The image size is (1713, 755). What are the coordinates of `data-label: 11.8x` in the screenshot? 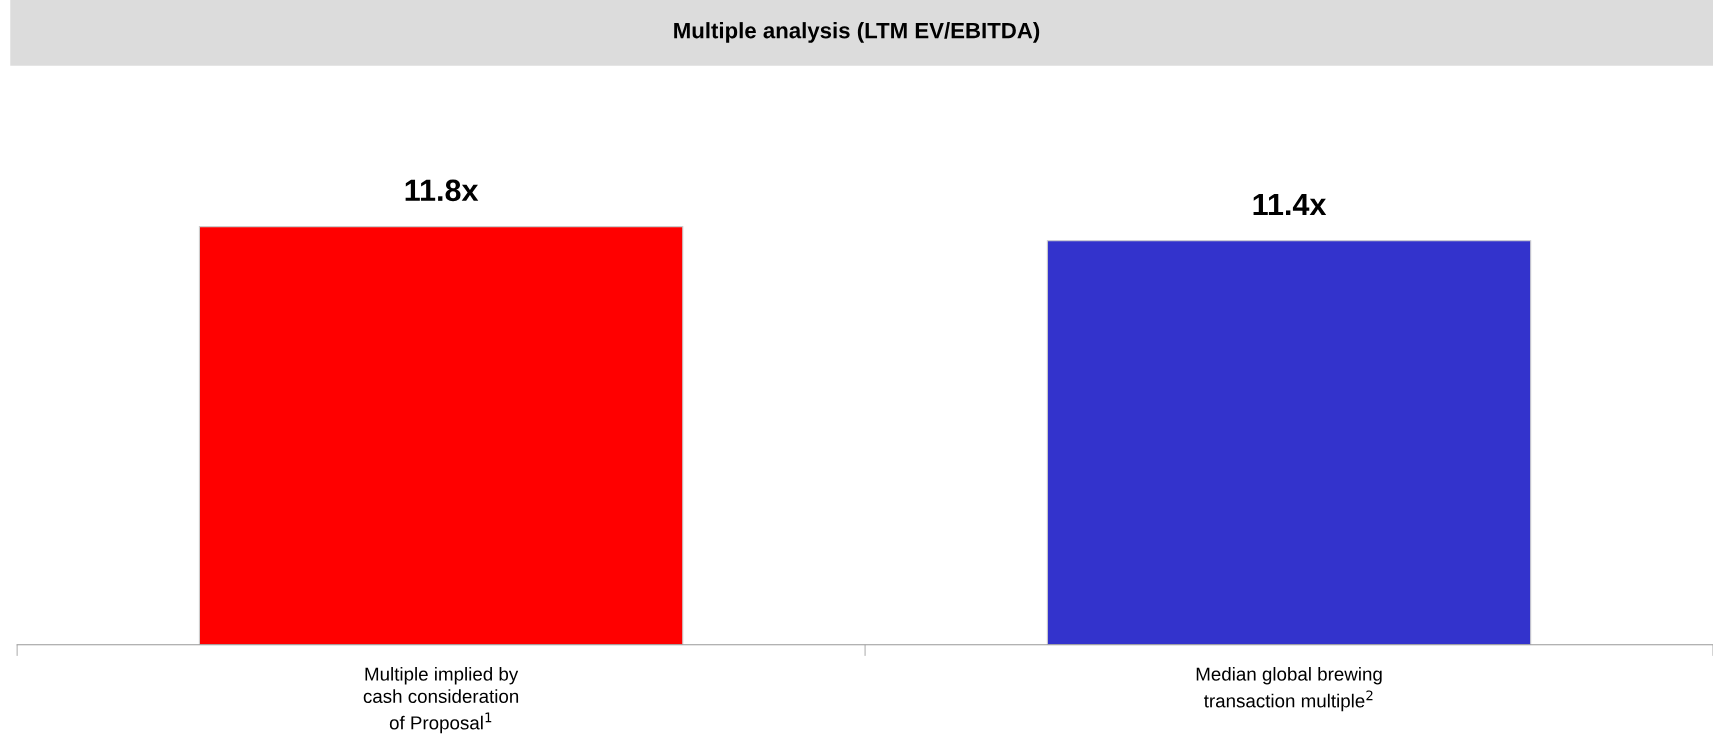 It's located at (442, 190).